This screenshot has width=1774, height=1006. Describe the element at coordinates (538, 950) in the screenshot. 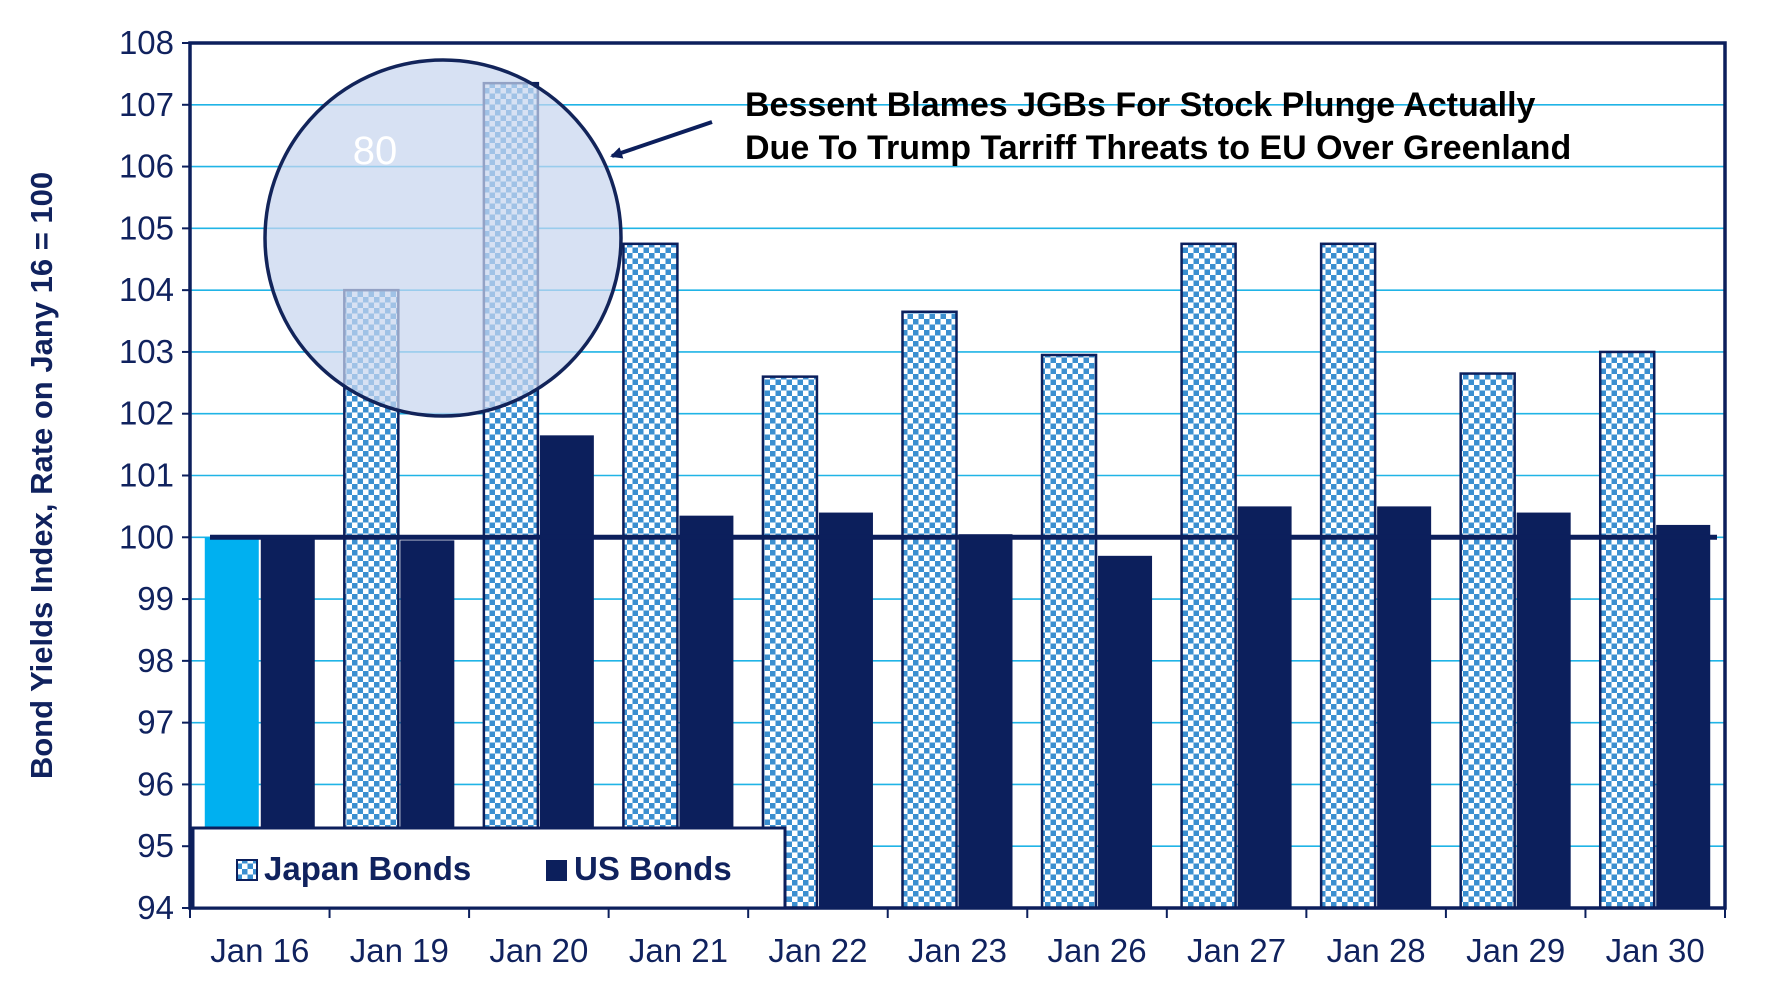

I see `x-tick-label: Jan 20` at that location.